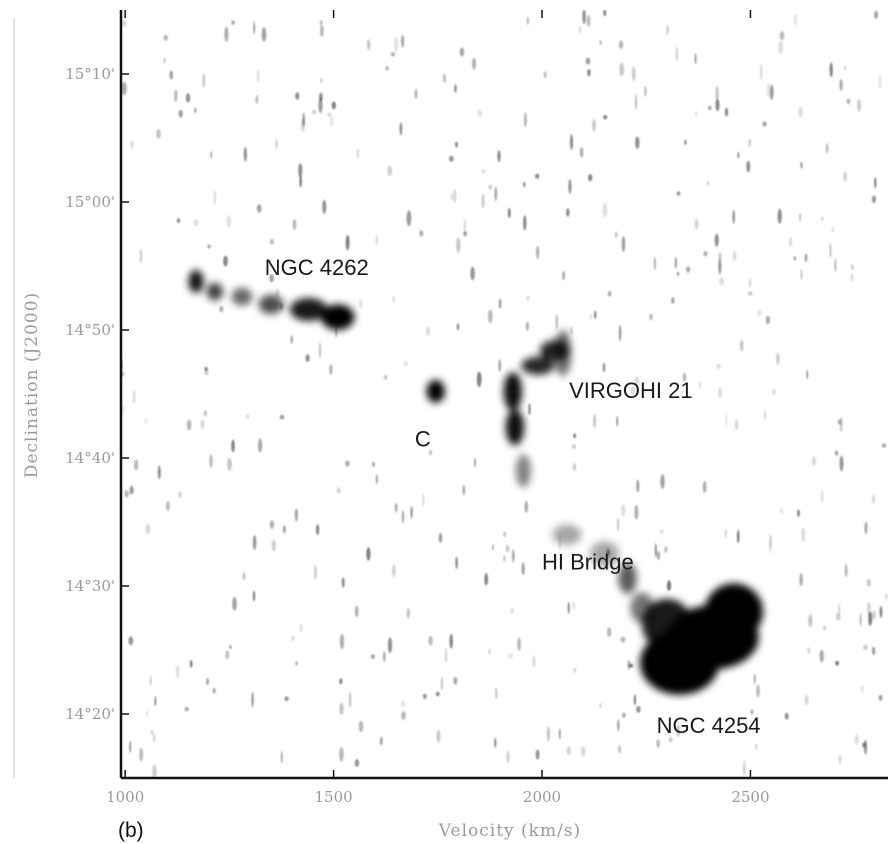 This screenshot has width=888, height=844. Describe the element at coordinates (423, 439) in the screenshot. I see `annotation-label: C` at that location.